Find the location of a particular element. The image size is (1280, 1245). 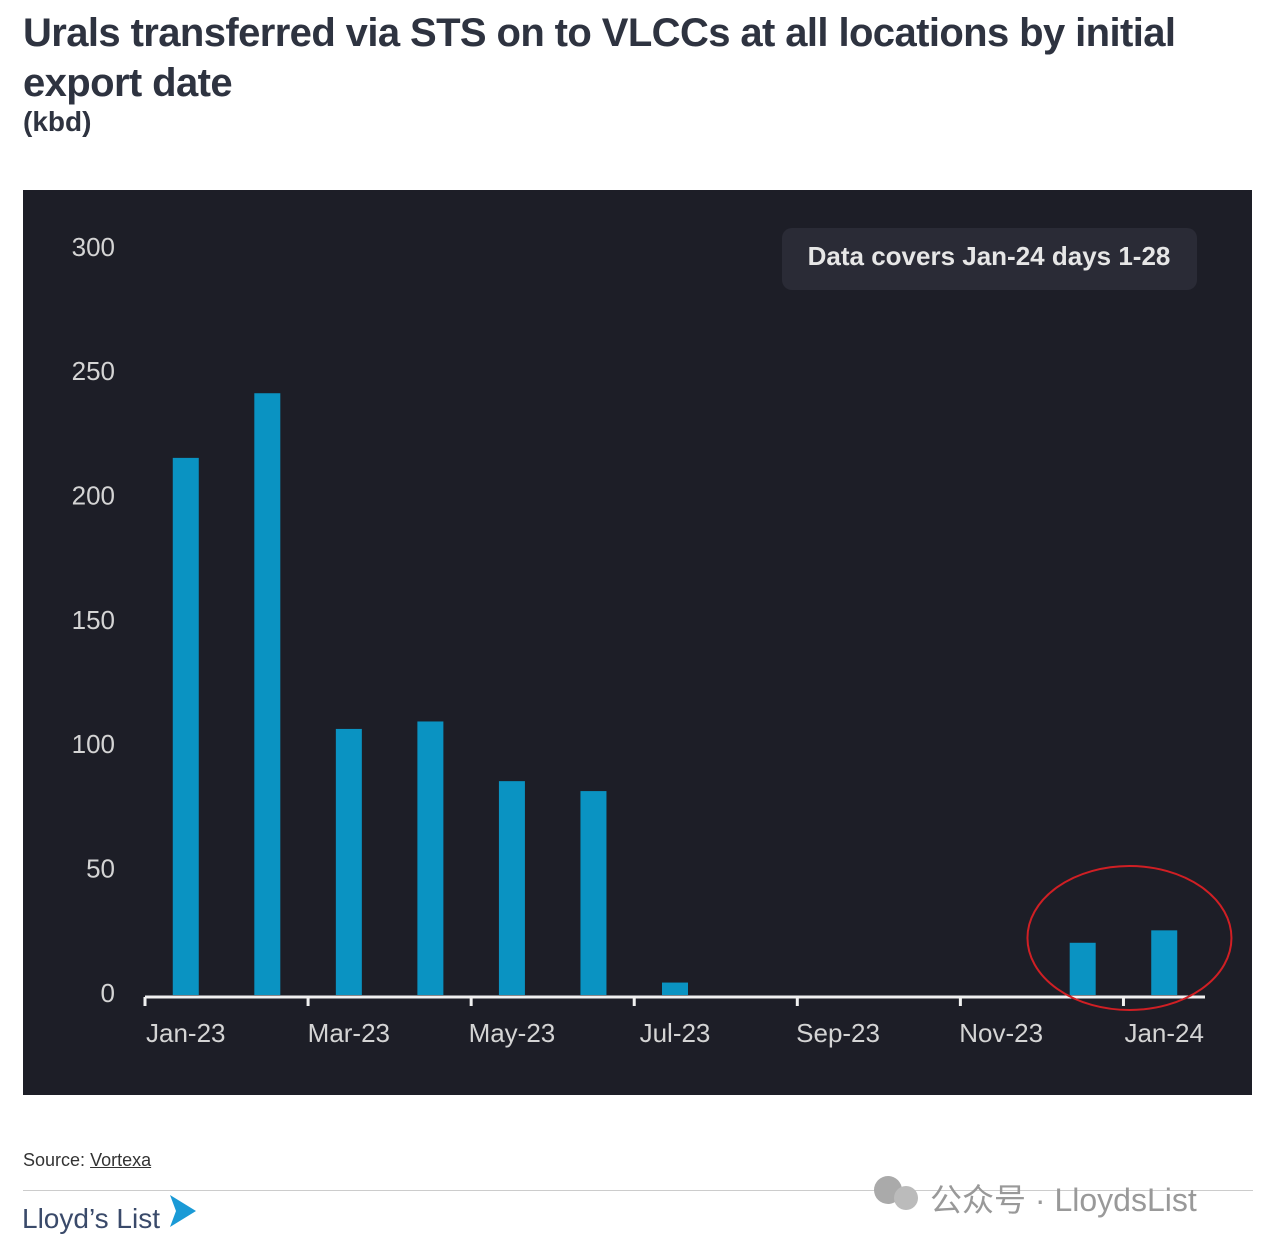

x-tick-label: Jan-23 is located at coordinates (186, 1033).